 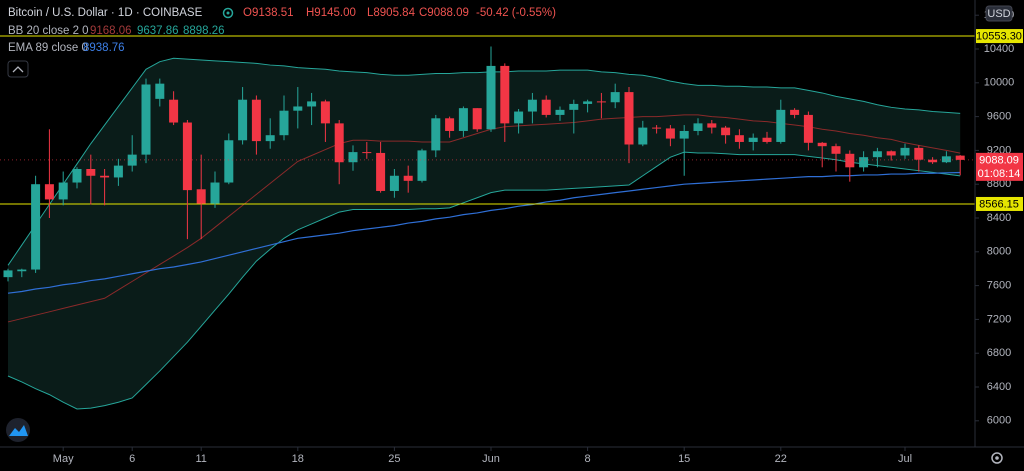 What do you see at coordinates (48, 48) in the screenshot?
I see `ema-label: EMA 89 close 0` at bounding box center [48, 48].